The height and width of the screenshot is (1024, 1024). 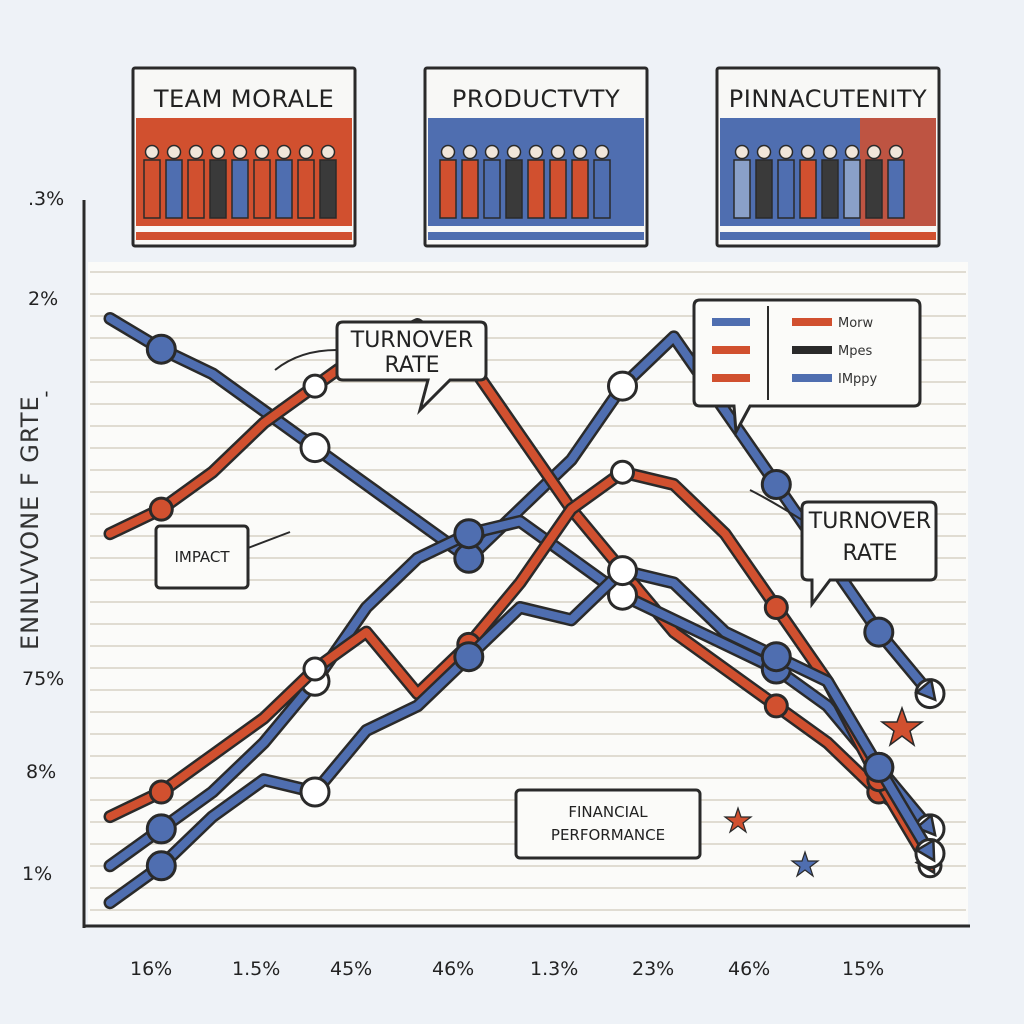 What do you see at coordinates (43, 536) in the screenshot?
I see `y-tick-labels: .3% 2% ' 75% 8% 1%` at bounding box center [43, 536].